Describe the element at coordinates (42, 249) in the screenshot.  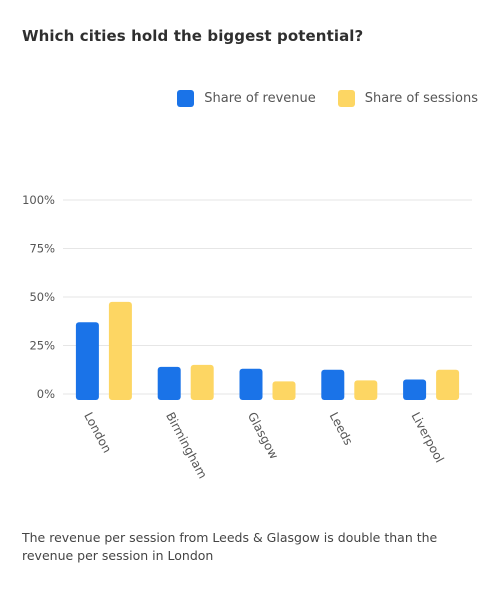
I see `y-tick-label: 75%` at that location.